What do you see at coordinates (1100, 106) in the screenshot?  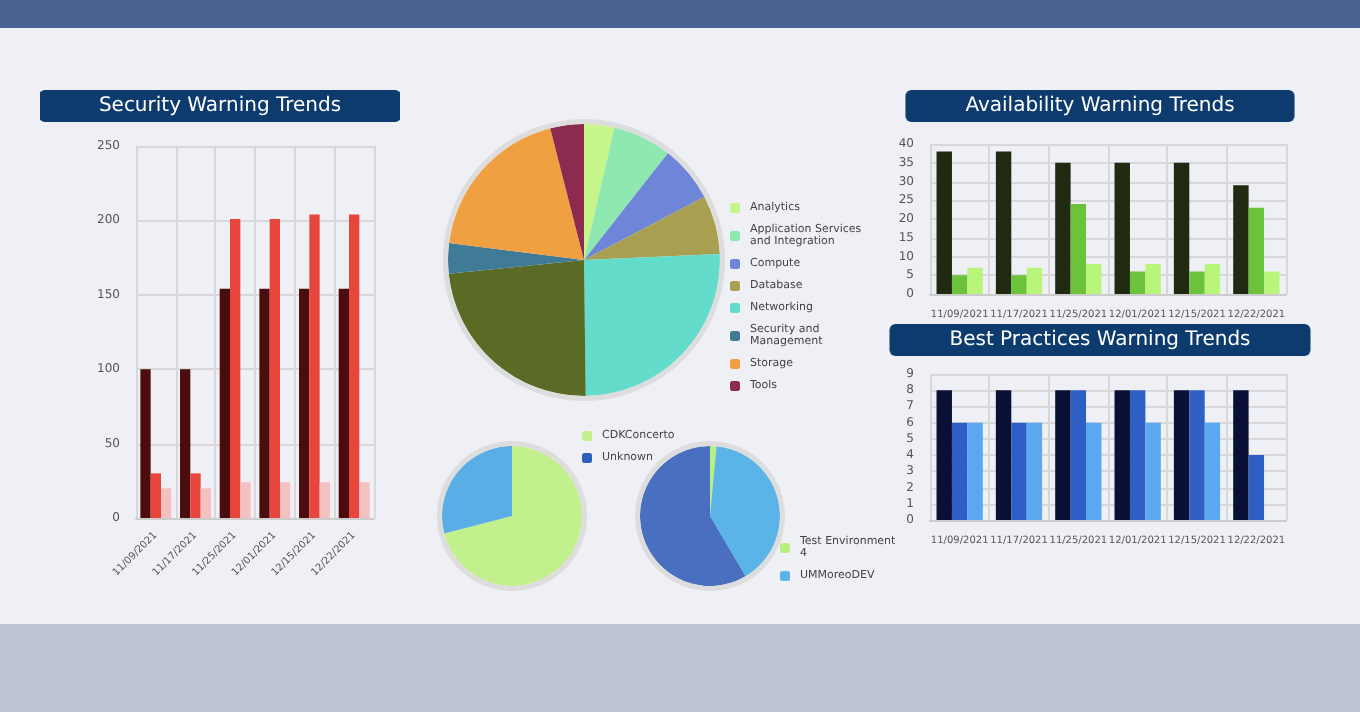 I see `chart-title: Availability Warning Trends` at bounding box center [1100, 106].